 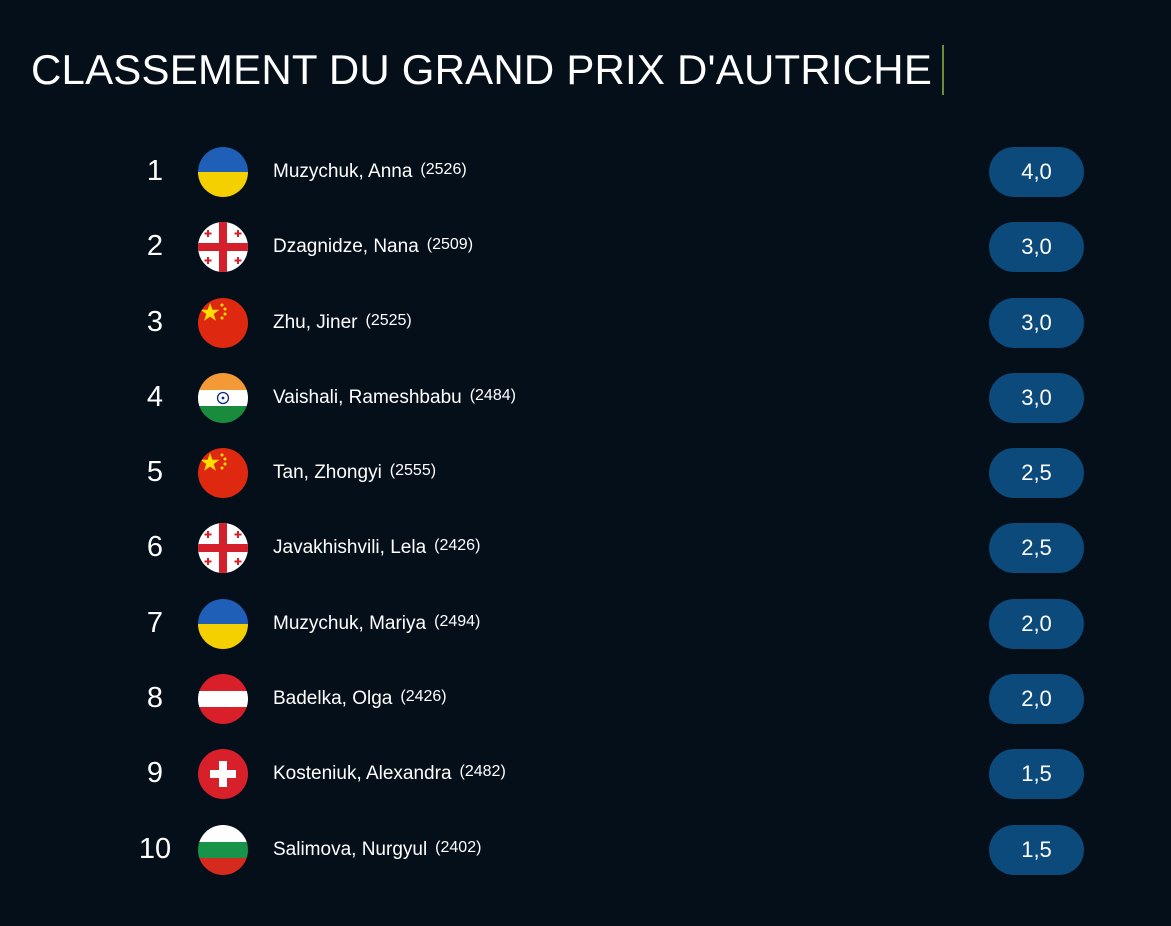 I want to click on standing-row: 5 Tan, Zhongyi (2555) 2,5, so click(x=585, y=472).